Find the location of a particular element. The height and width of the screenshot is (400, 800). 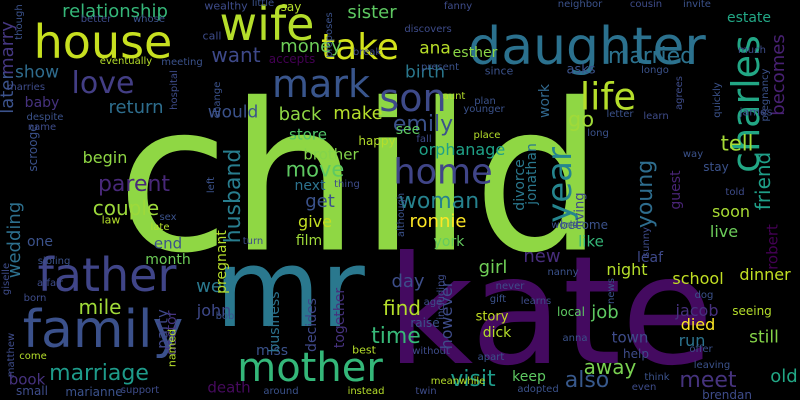

word-news: news is located at coordinates (611, 291).